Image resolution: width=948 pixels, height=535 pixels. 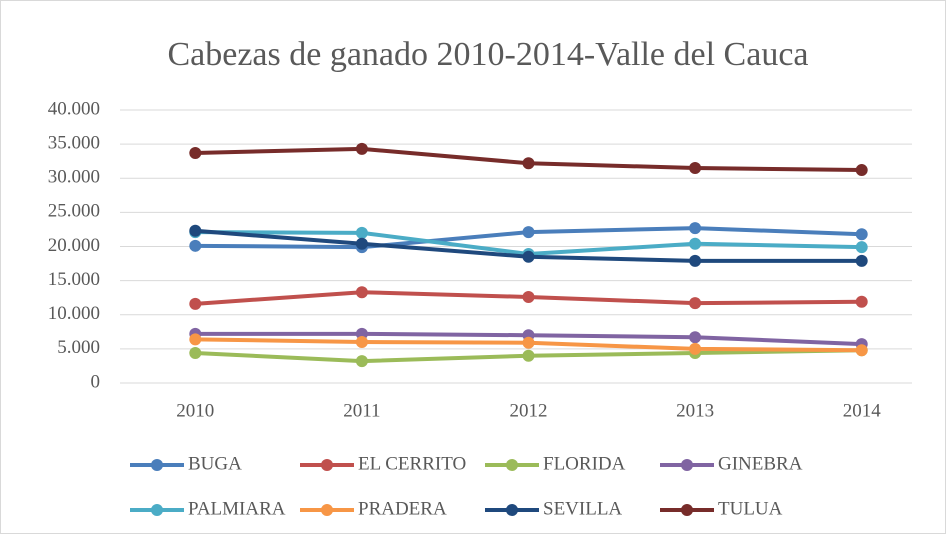 I want to click on legend-label: EL CERRITO, so click(x=412, y=463).